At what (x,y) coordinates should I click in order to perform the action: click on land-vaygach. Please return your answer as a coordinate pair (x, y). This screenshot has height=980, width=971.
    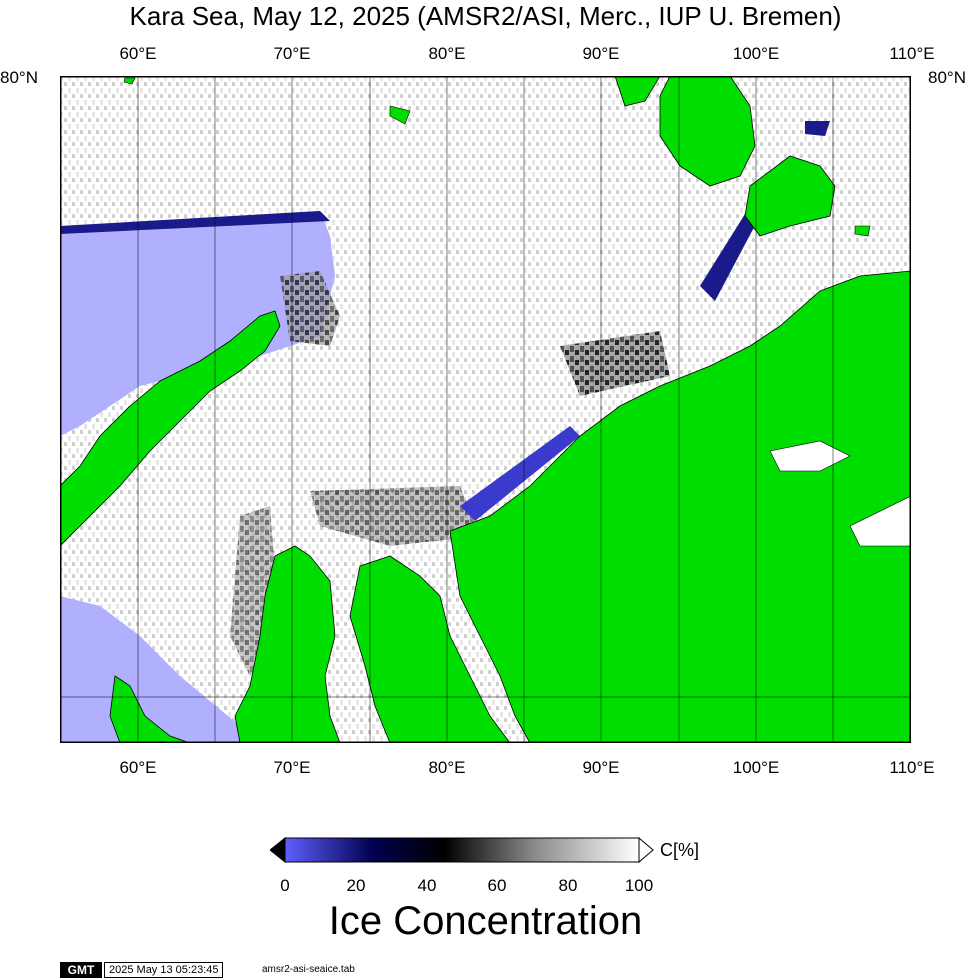
    Looking at the image, I should click on (150, 709).